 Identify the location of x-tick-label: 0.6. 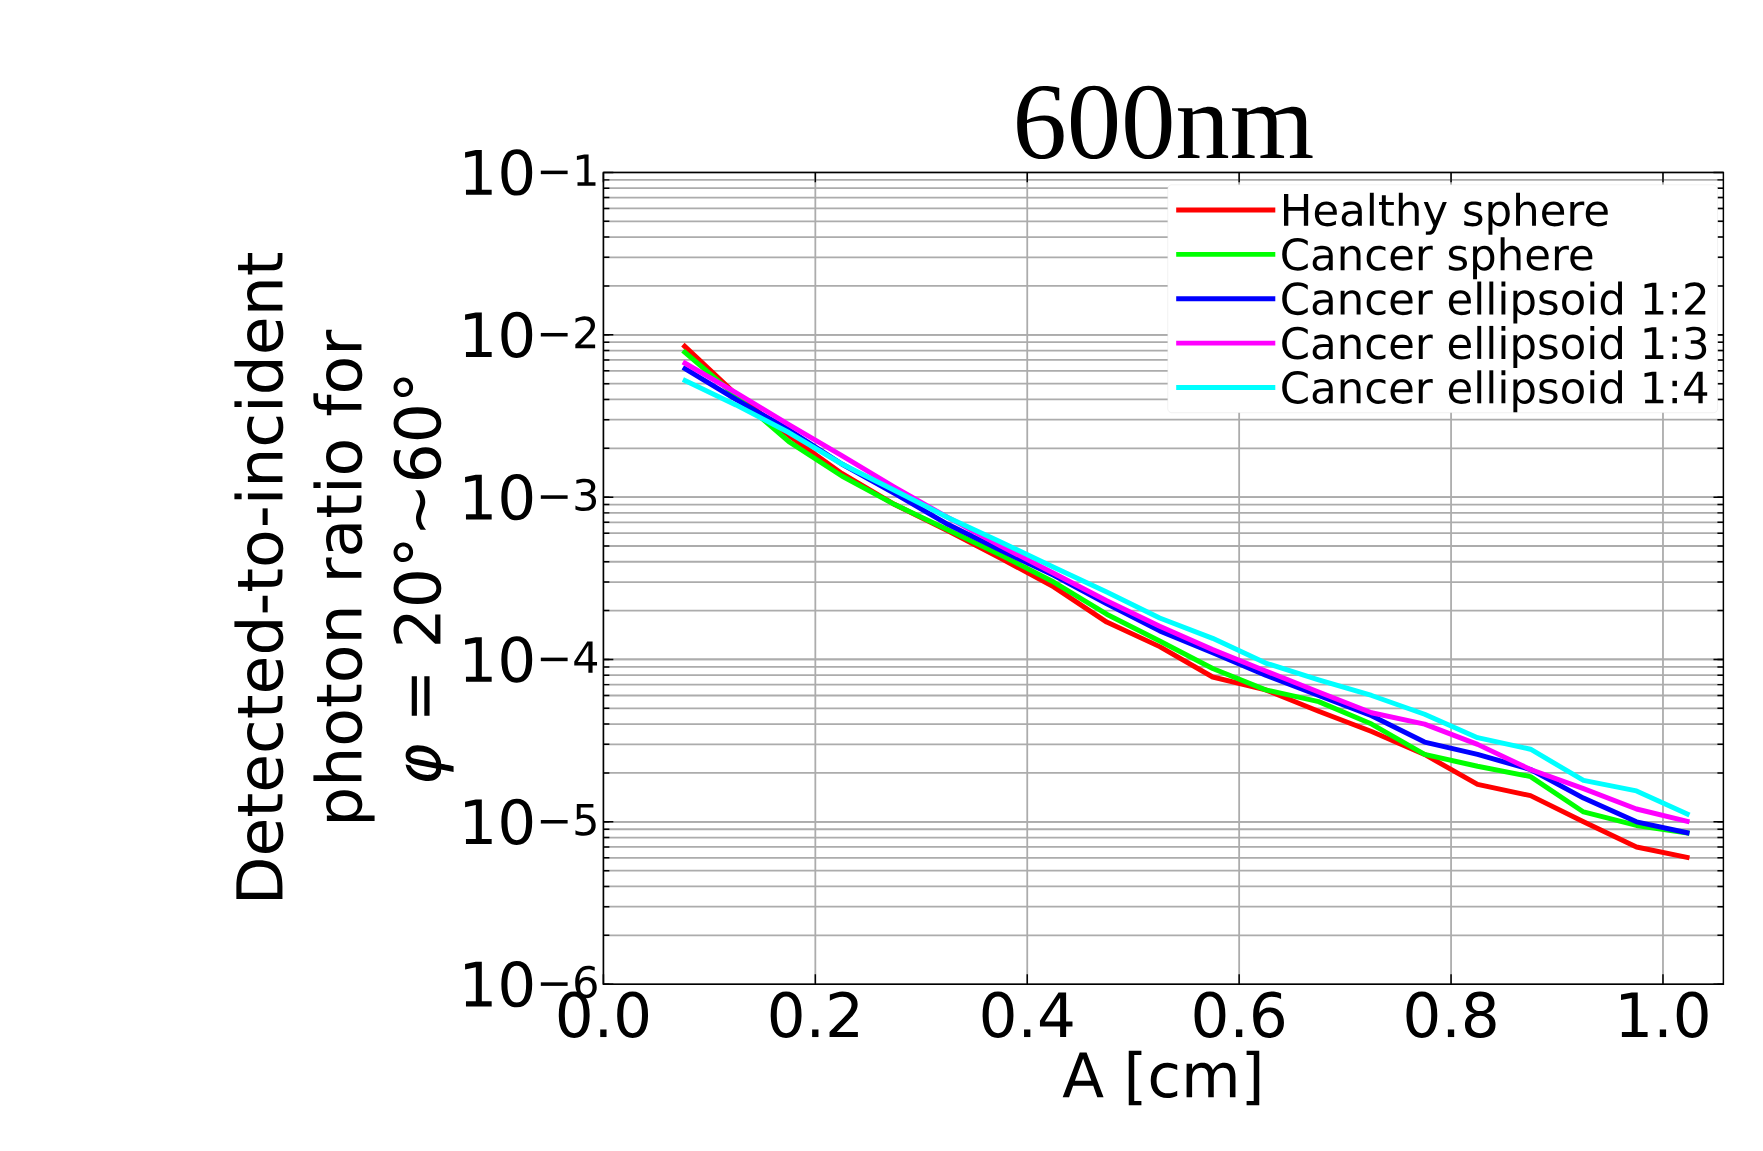
(1239, 1015).